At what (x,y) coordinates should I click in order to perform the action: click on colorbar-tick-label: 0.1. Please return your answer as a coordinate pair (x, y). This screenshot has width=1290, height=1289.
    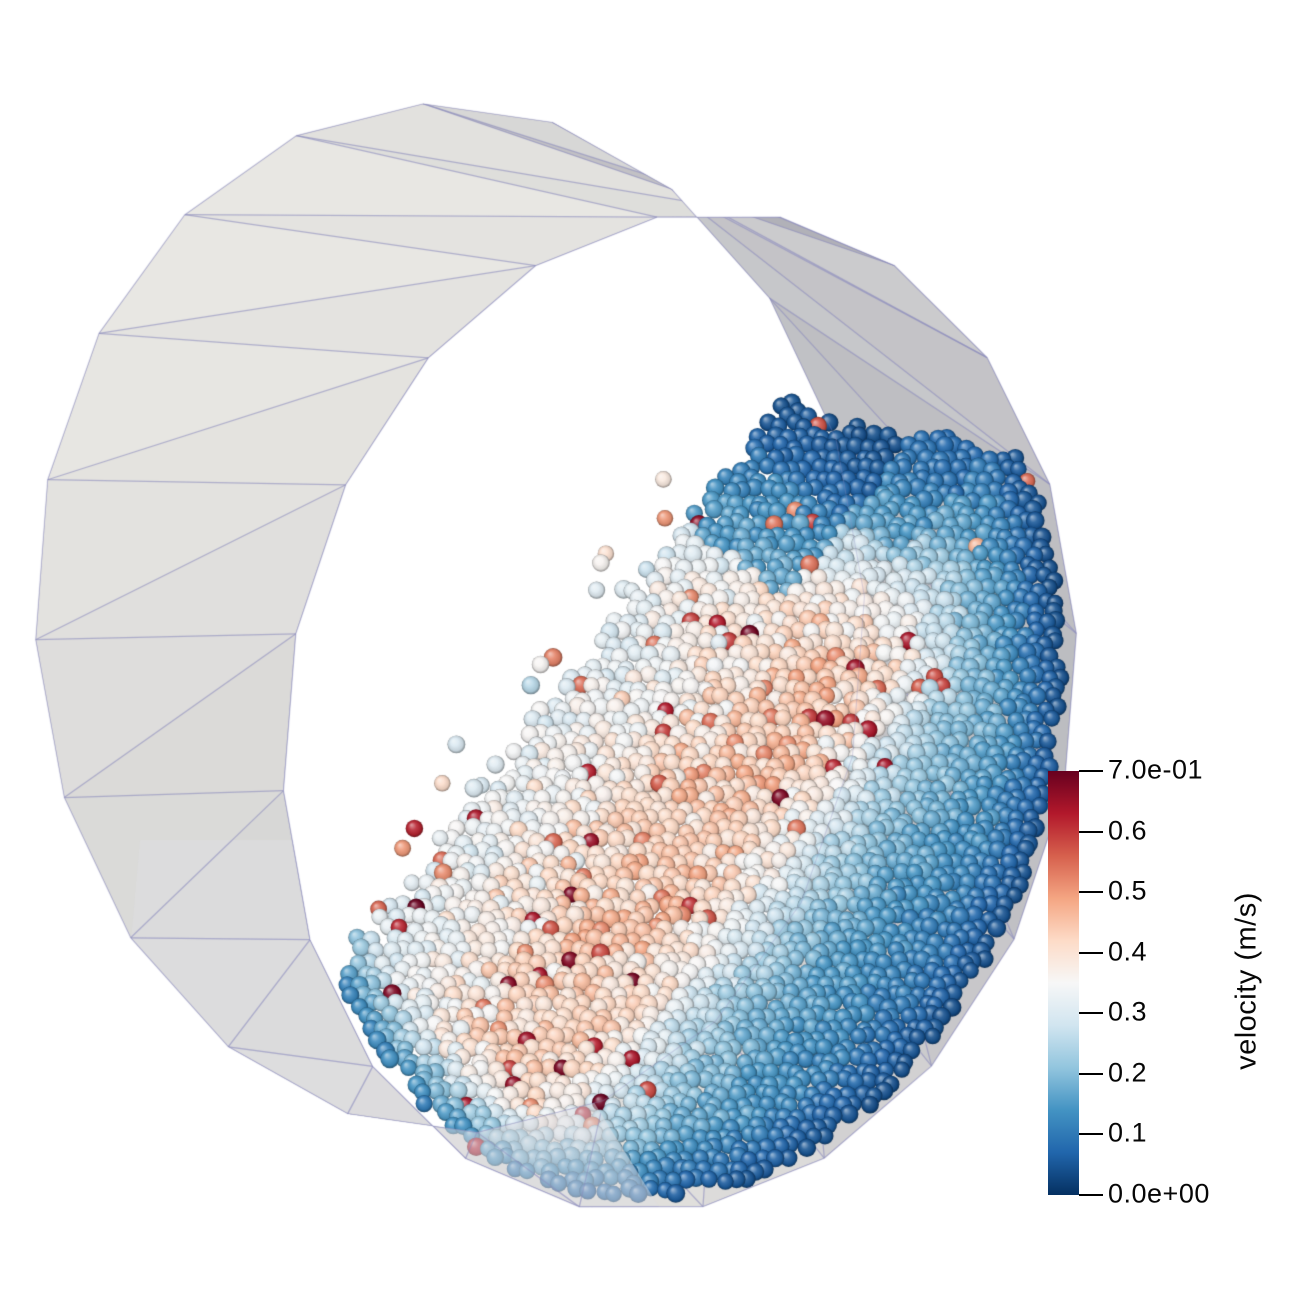
    Looking at the image, I should click on (1128, 1132).